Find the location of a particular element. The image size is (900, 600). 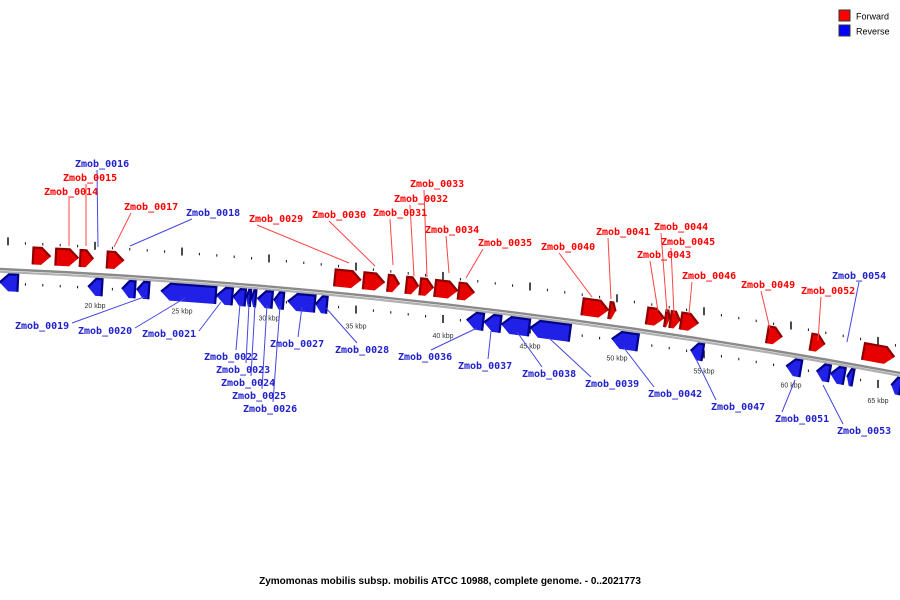

gene-label-Zmob_0021: Zmob_0021 is located at coordinates (169, 334).